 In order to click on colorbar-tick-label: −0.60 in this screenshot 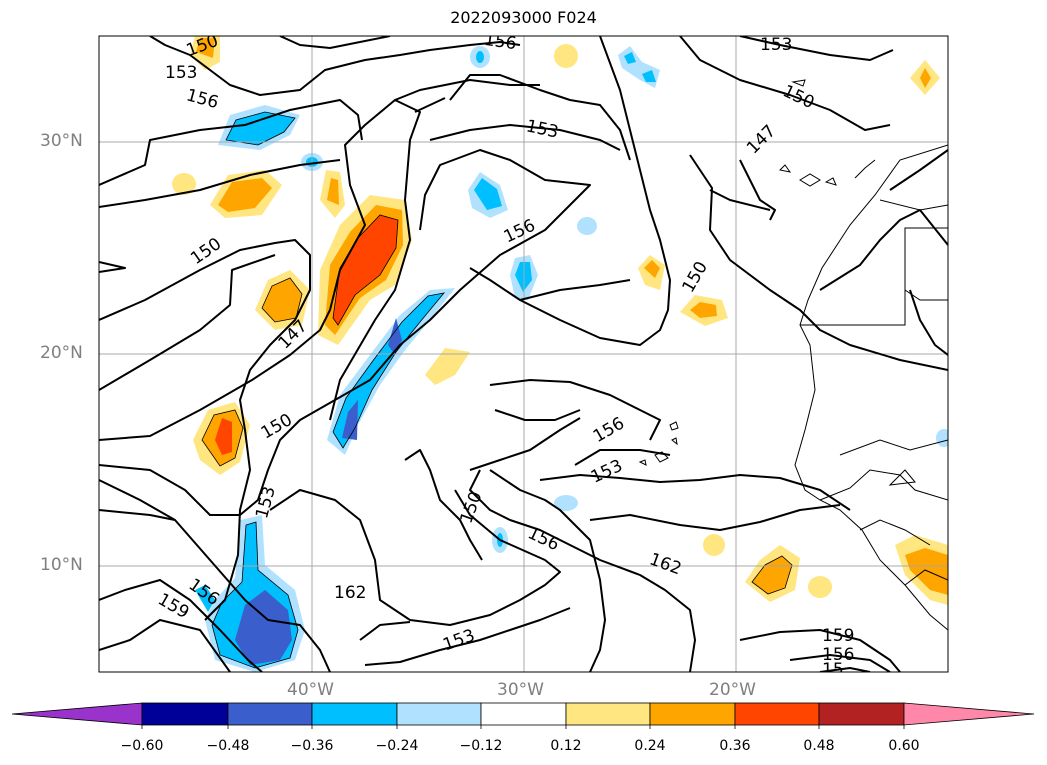, I will do `click(142, 746)`.